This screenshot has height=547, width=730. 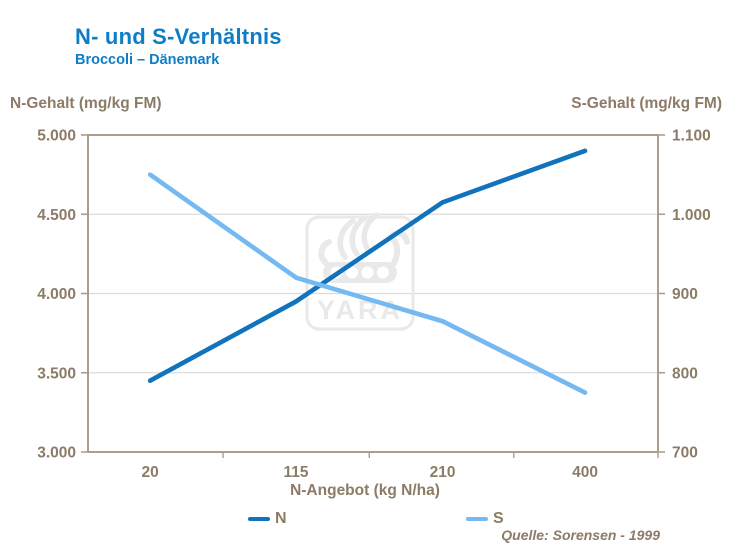 What do you see at coordinates (150, 472) in the screenshot?
I see `x-axis-category-label: 20` at bounding box center [150, 472].